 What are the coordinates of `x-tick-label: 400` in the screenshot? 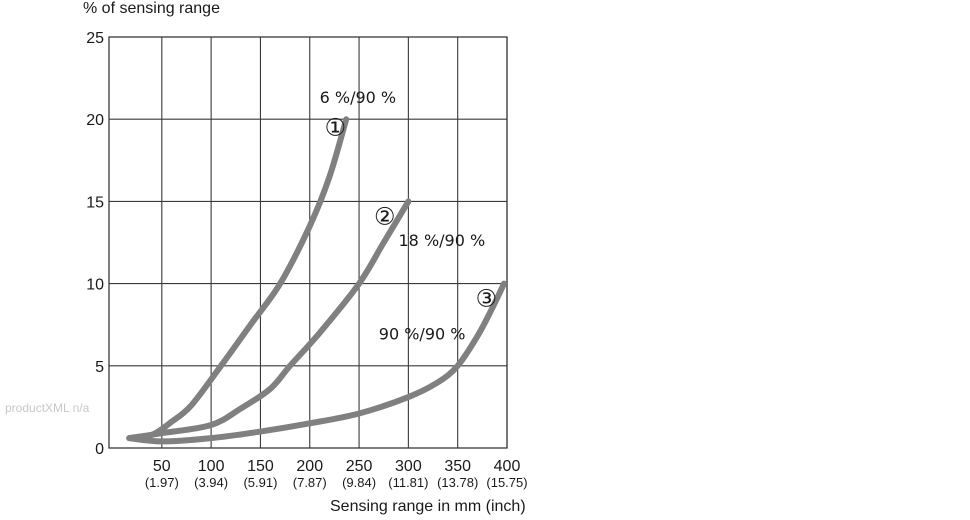 It's located at (507, 466).